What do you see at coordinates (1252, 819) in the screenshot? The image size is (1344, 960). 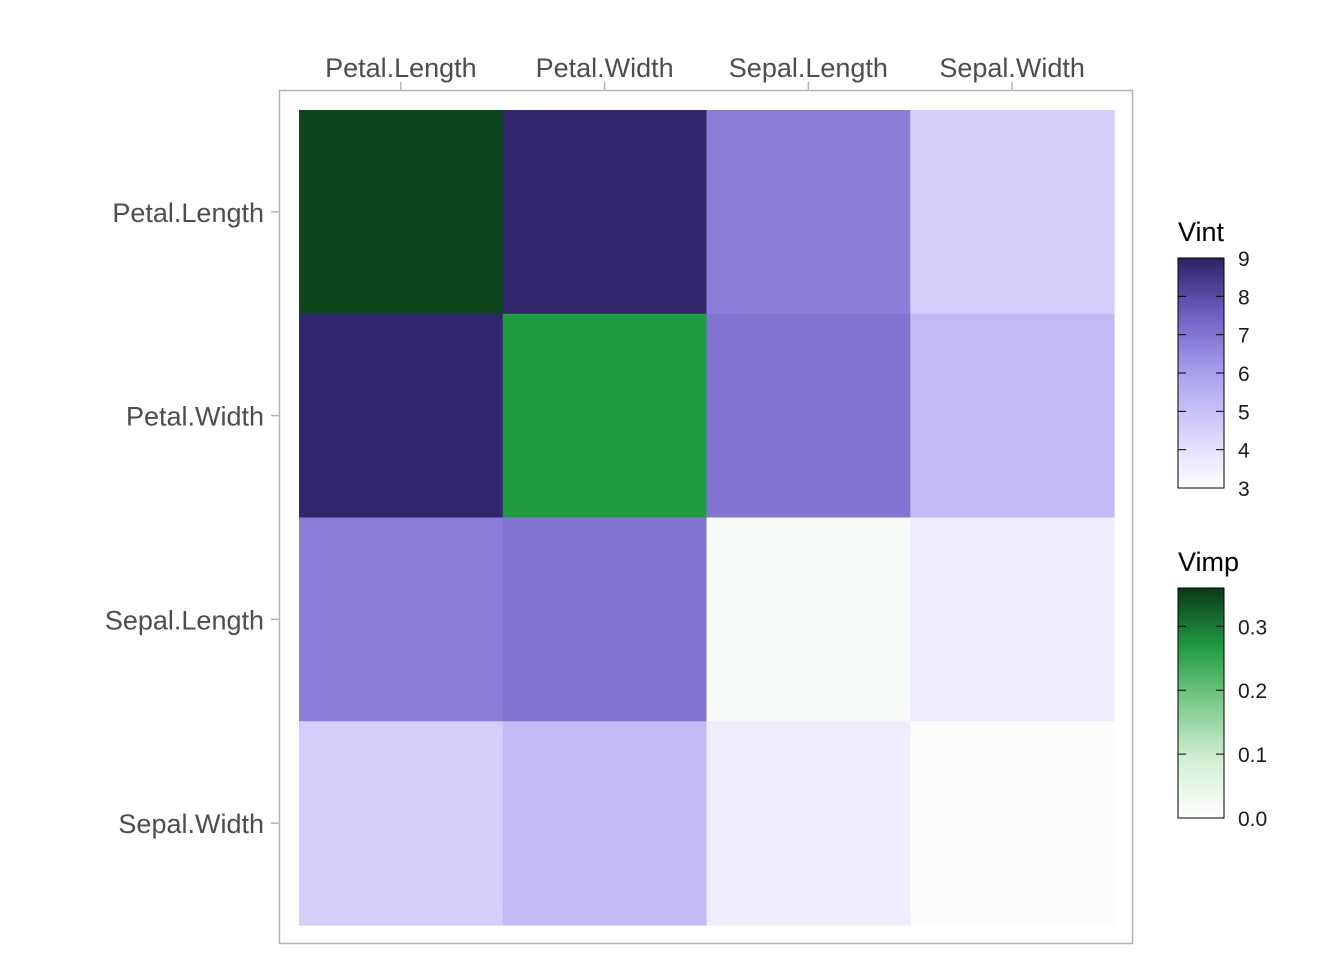 I see `legend-tick-label: 0.0` at bounding box center [1252, 819].